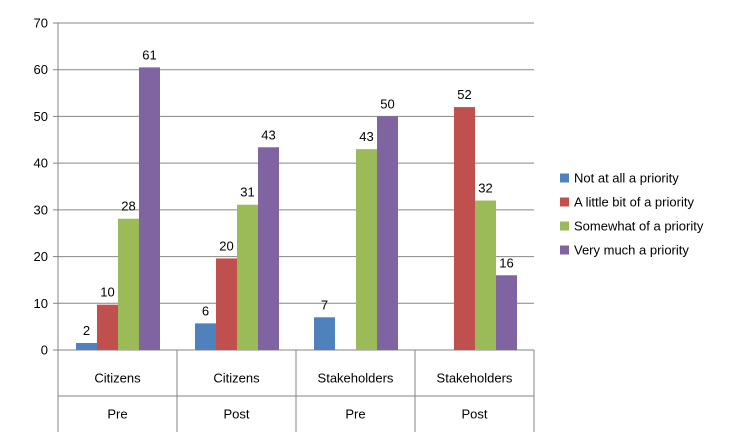 The image size is (741, 439). Describe the element at coordinates (41, 256) in the screenshot. I see `y-tick-label: 20` at that location.